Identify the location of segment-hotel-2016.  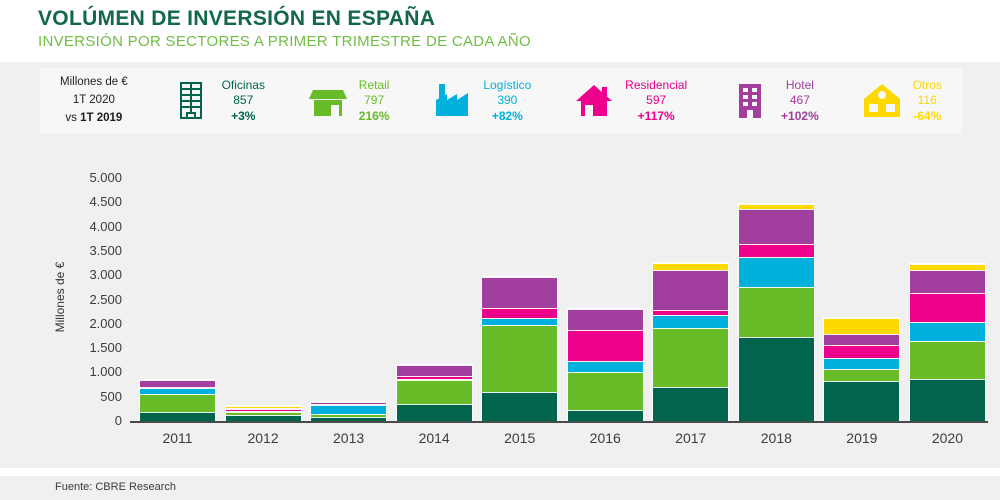
(605, 320).